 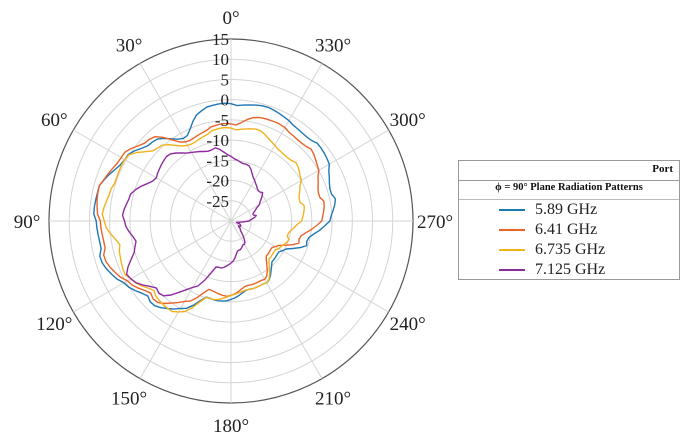 I want to click on radial-tick-label: 5, so click(x=225, y=79).